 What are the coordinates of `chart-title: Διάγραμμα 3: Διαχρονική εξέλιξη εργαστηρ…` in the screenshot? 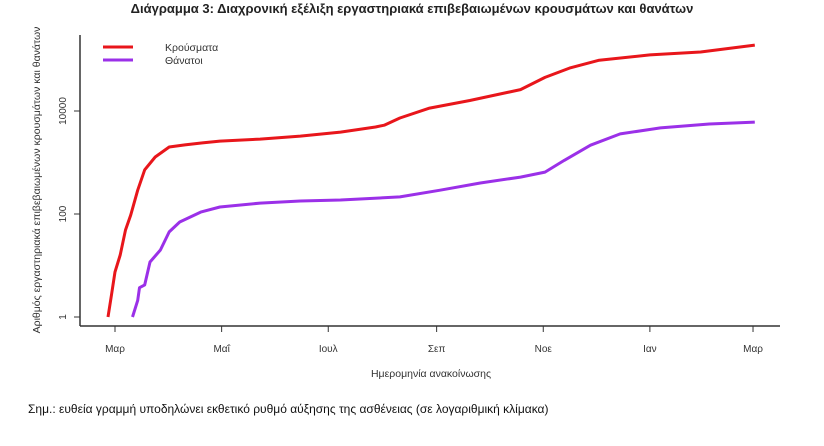 It's located at (412, 8).